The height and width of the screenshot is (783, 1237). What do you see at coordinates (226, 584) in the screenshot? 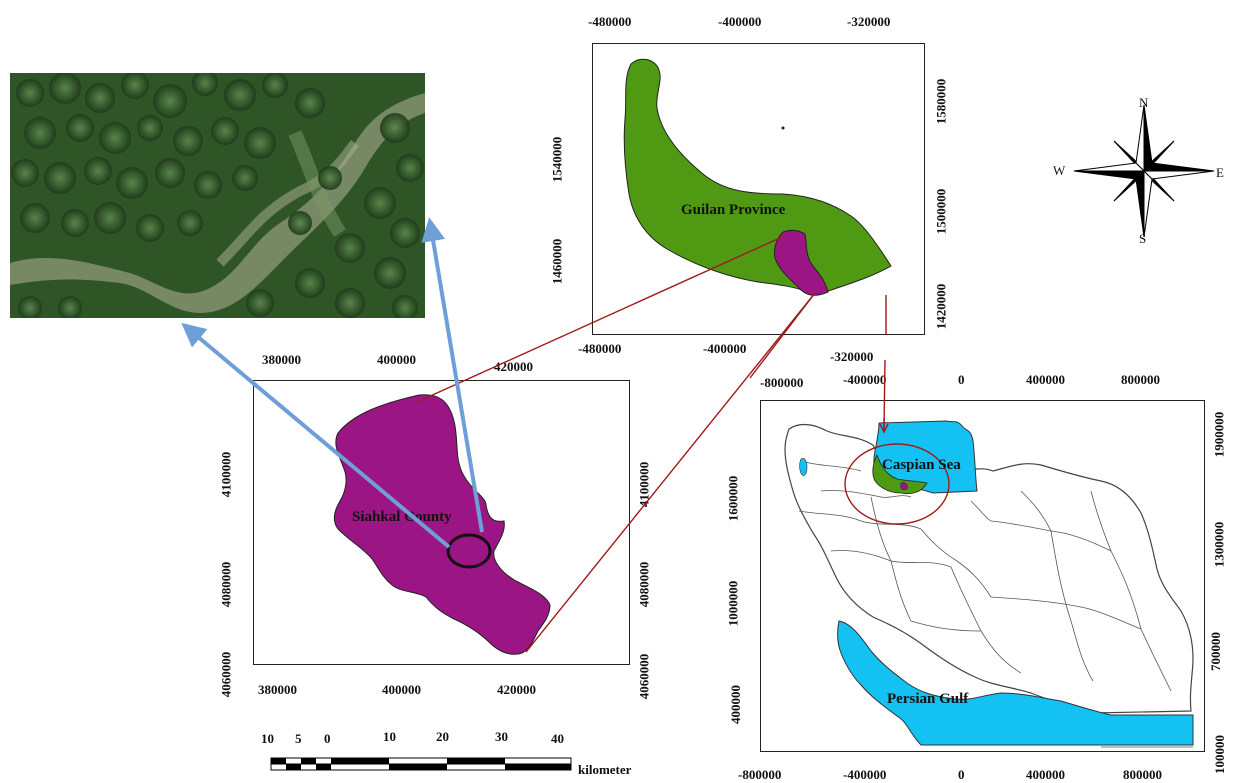
I see `siahkal-ytick-left-1: 4080000` at bounding box center [226, 584].